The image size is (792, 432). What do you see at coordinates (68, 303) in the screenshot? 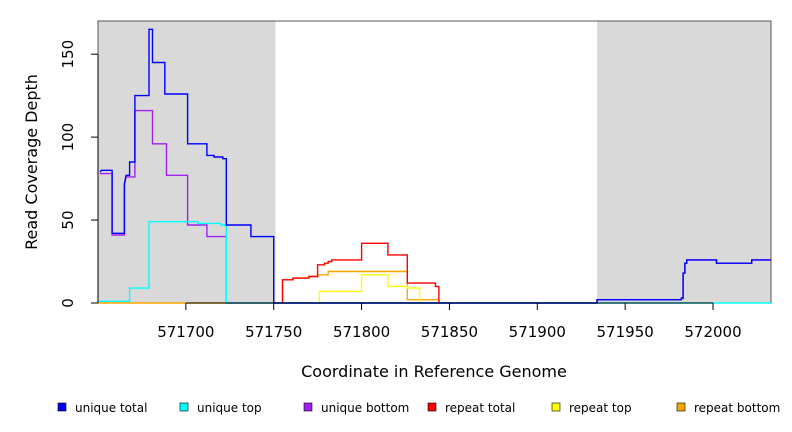
I see `y-tick-label: 0` at bounding box center [68, 303].